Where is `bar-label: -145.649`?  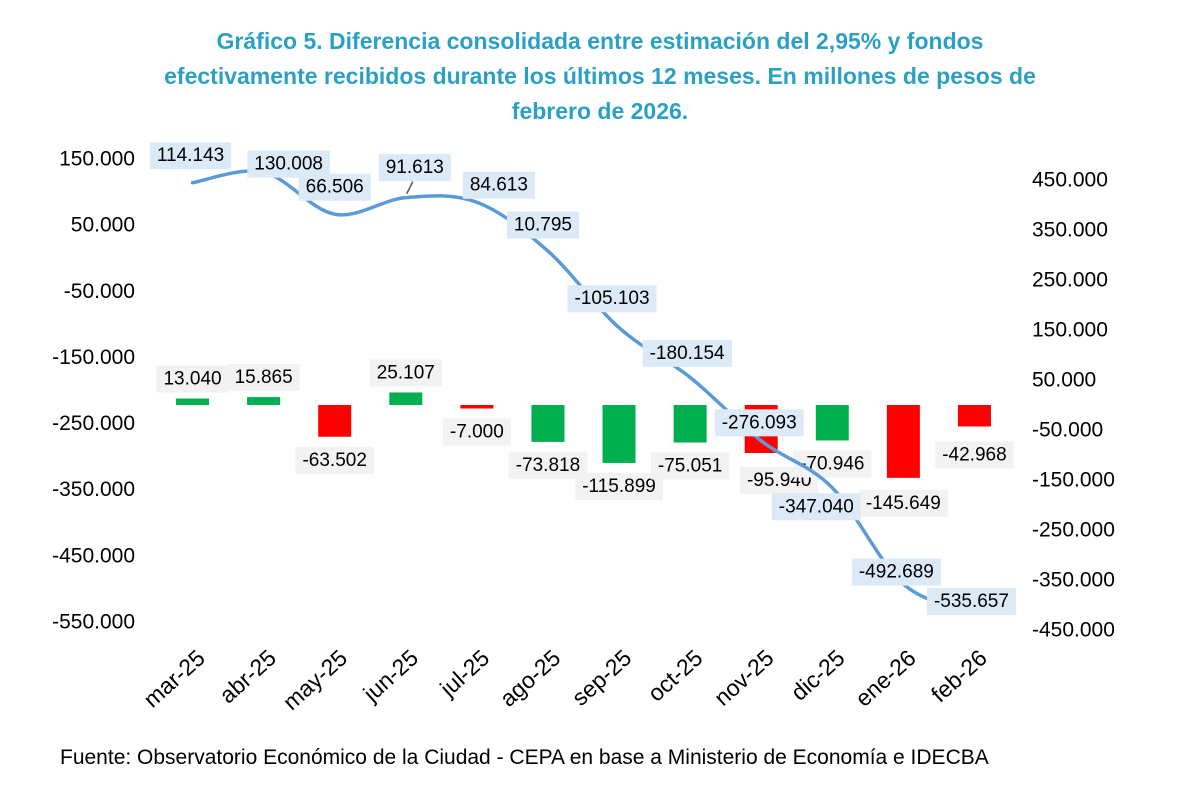 bar-label: -145.649 is located at coordinates (903, 503).